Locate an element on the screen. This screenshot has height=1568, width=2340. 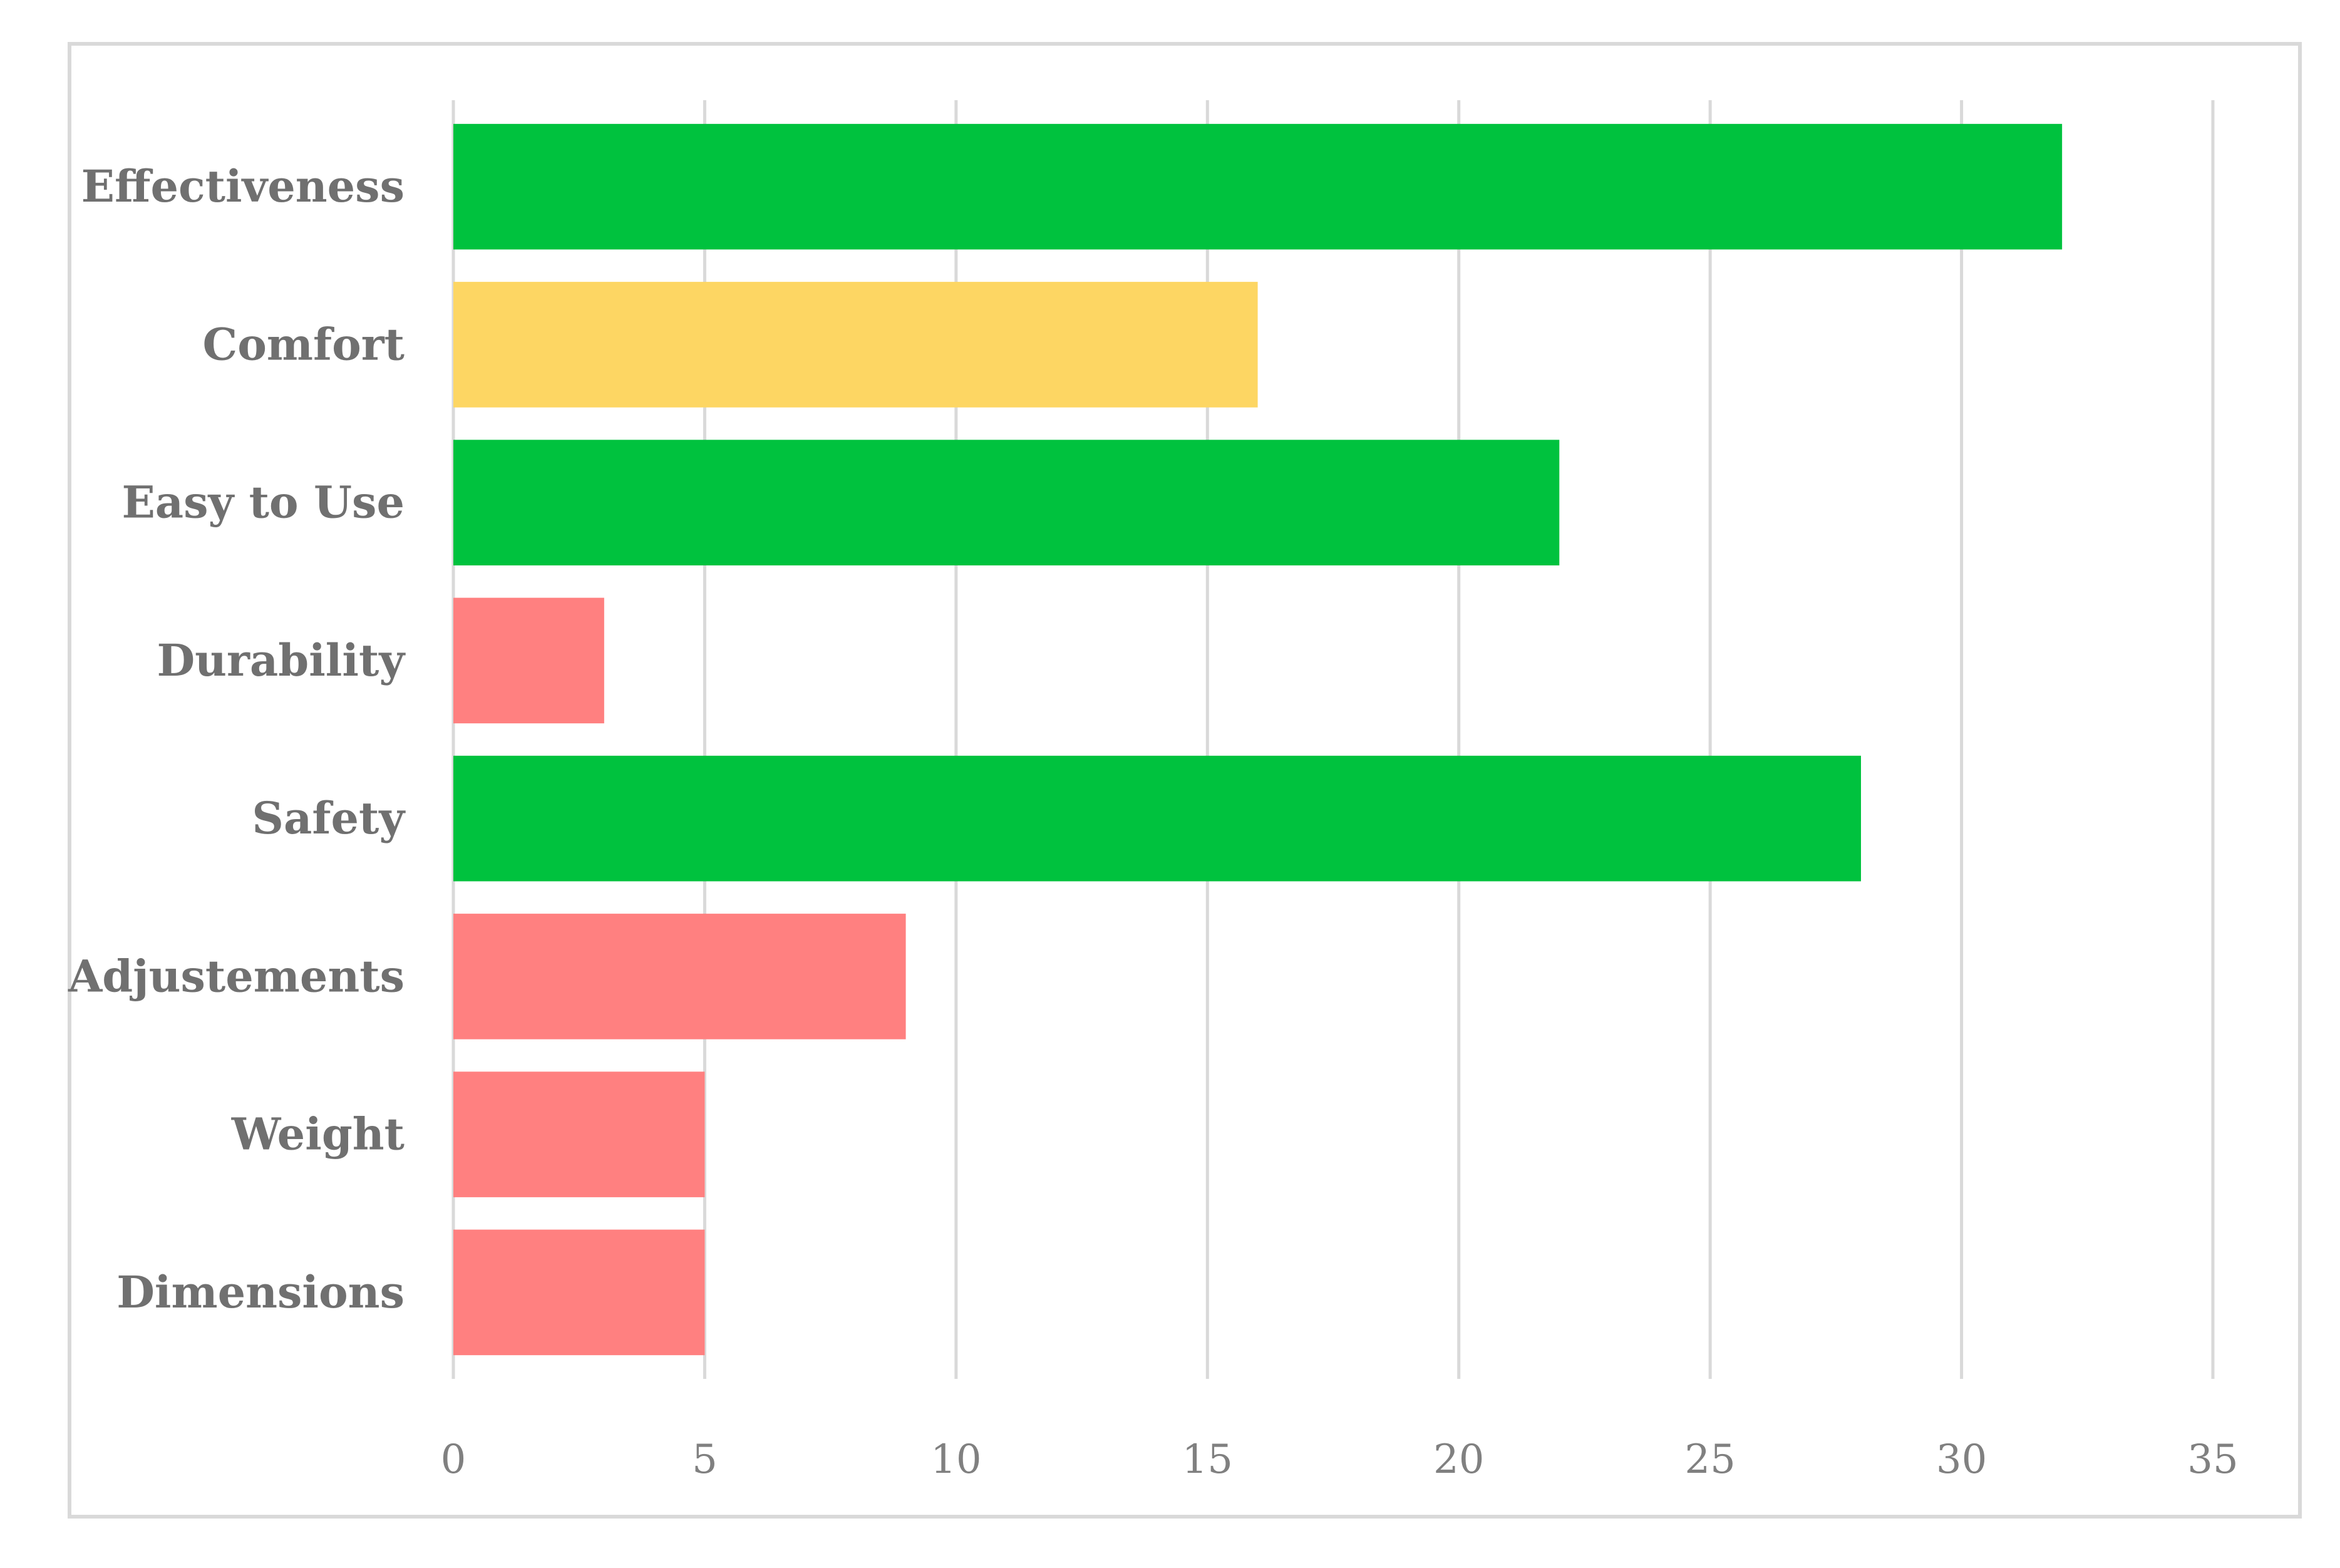
bar-adjustements is located at coordinates (680, 976).